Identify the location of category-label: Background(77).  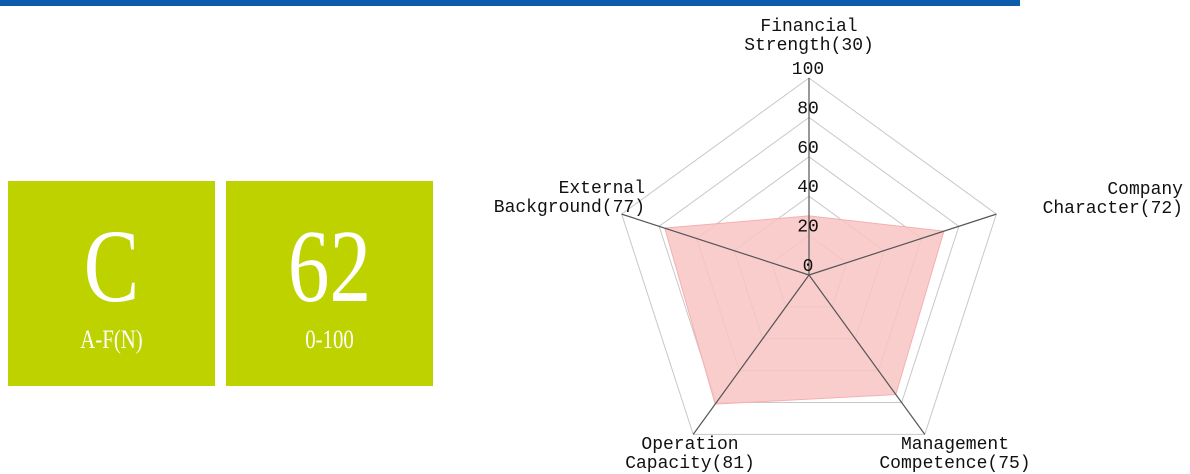
(569, 208).